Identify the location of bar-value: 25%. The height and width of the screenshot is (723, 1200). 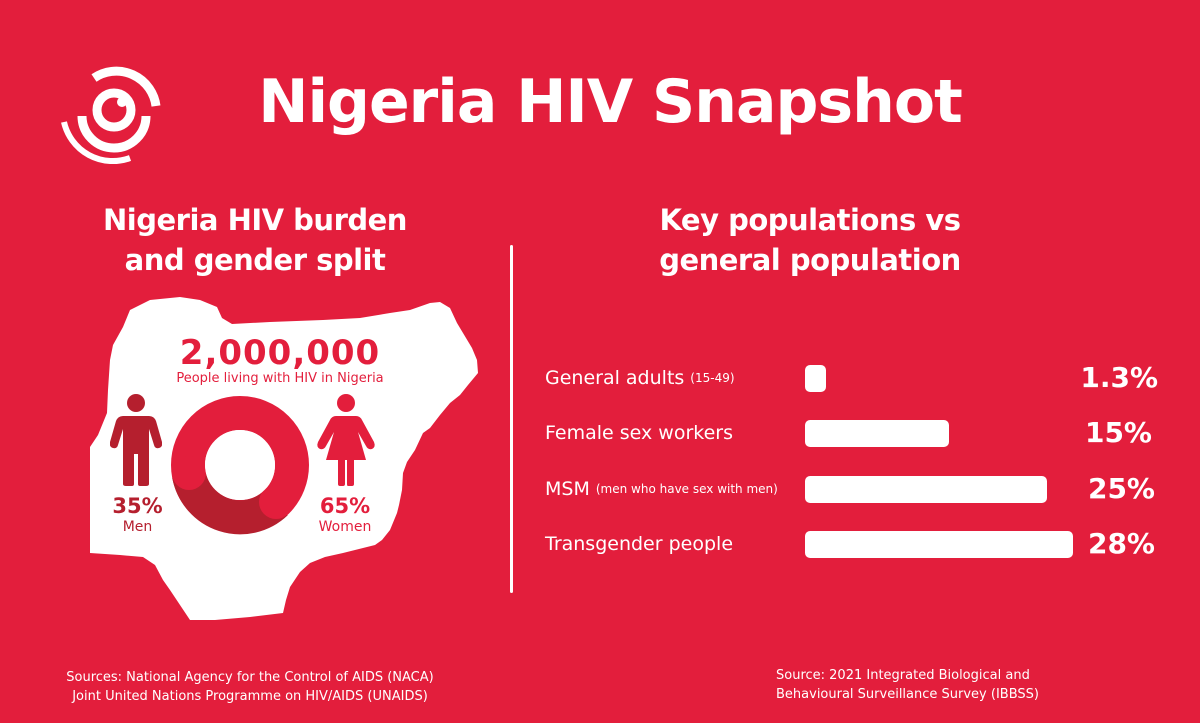
(1121, 488).